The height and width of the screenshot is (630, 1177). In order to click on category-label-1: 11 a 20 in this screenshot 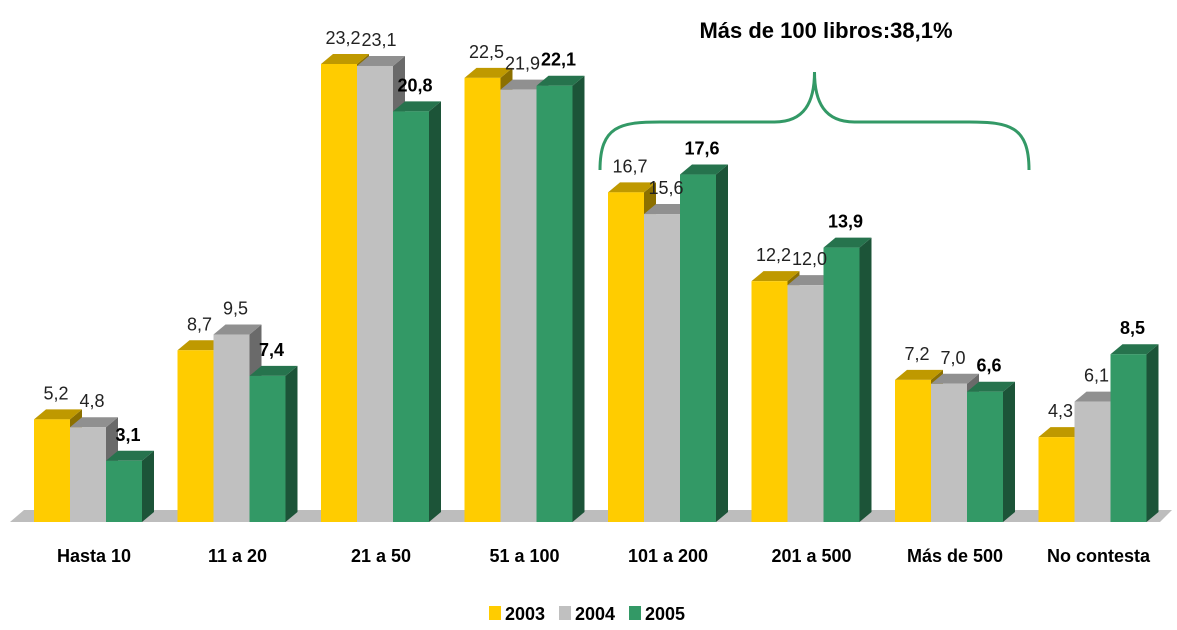, I will do `click(237, 556)`.